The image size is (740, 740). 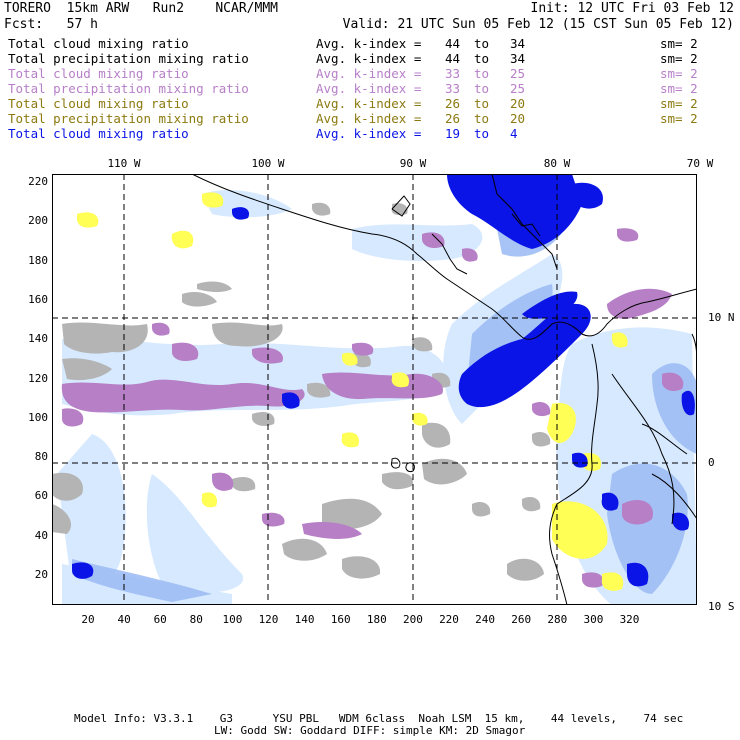 I want to click on model-title: TORERO 15km ARW Run2 NCAR/MMM, so click(x=141, y=8).